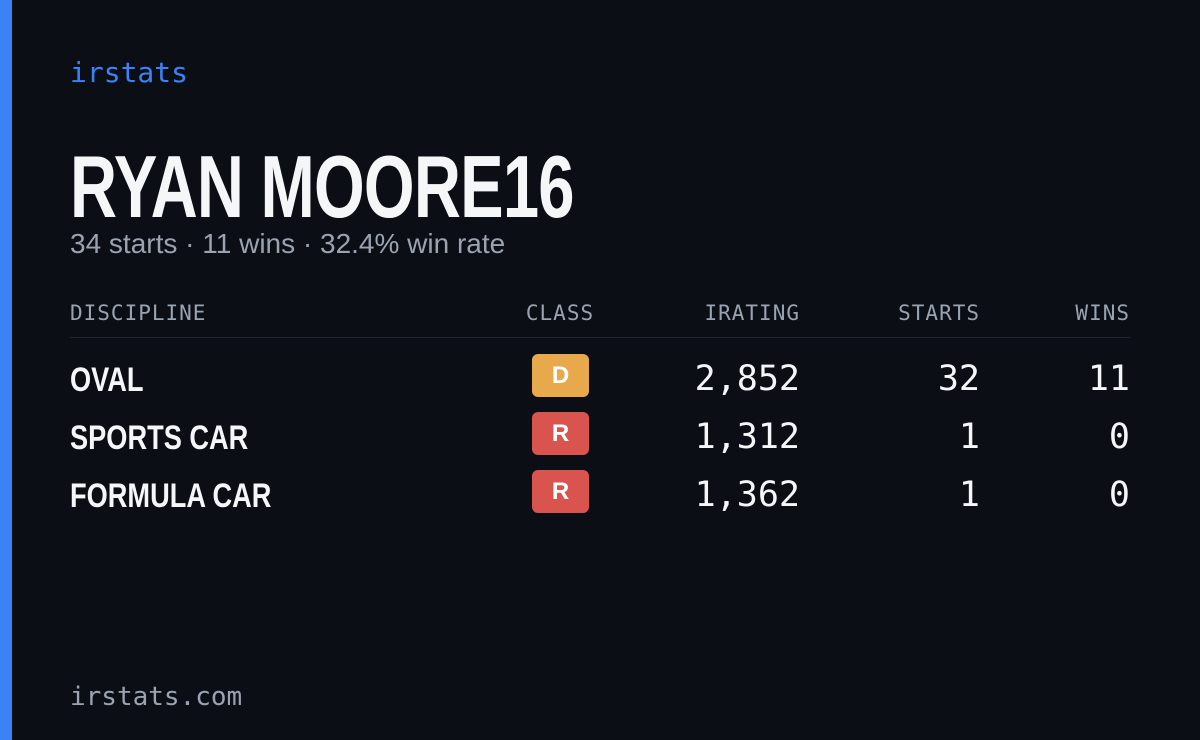 This screenshot has width=1200, height=740. I want to click on irating: 2,852, so click(747, 379).